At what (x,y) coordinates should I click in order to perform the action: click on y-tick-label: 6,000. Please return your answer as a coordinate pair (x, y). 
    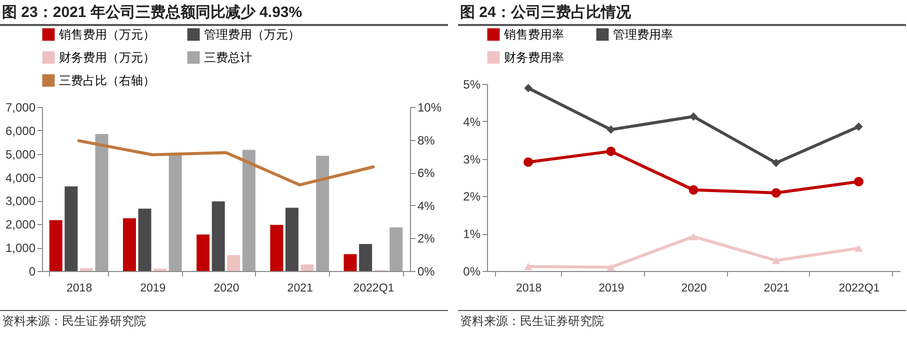
    Looking at the image, I should click on (20, 131).